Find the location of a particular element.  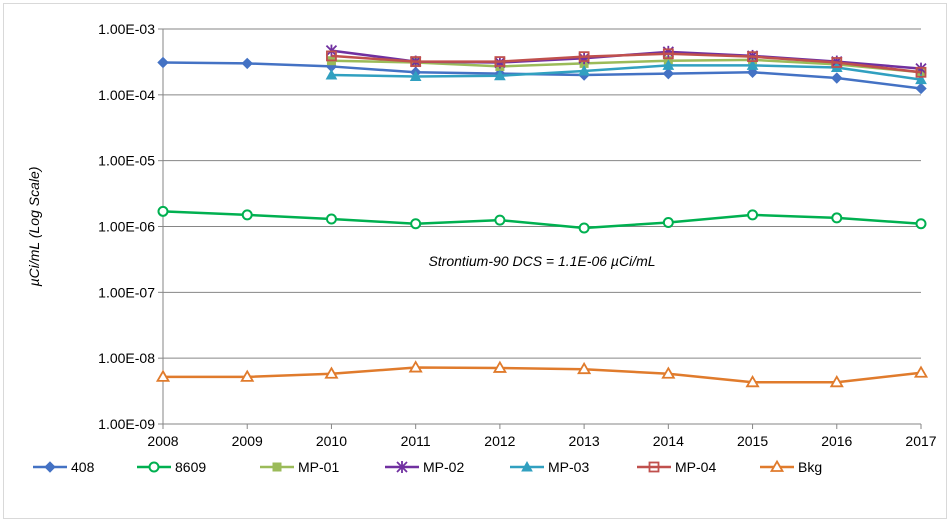

x-axis-ticks: 2008 2009 2010 2011 2012 2013 2014 2015 2016 2017 is located at coordinates (542, 436).